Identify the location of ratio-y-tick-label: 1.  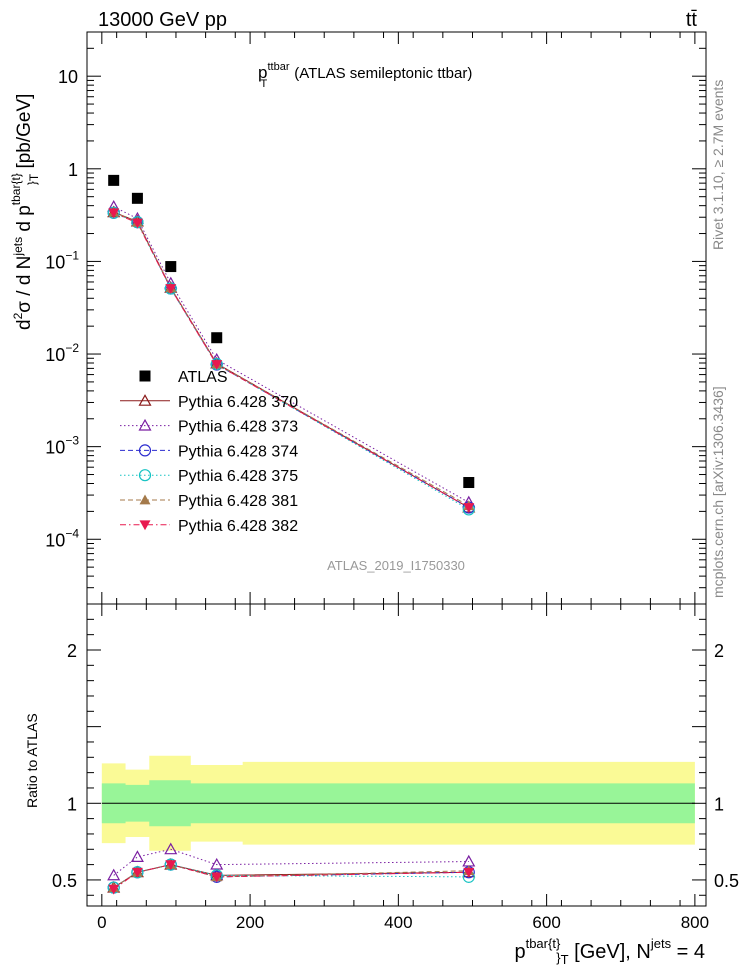
(72, 804).